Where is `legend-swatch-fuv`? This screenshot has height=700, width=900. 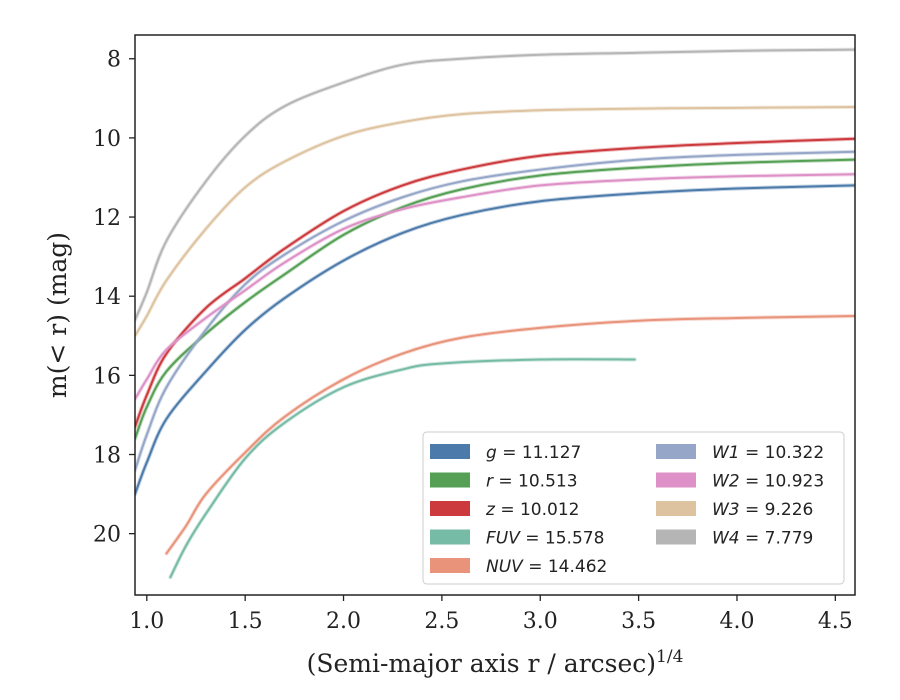 legend-swatch-fuv is located at coordinates (450, 537).